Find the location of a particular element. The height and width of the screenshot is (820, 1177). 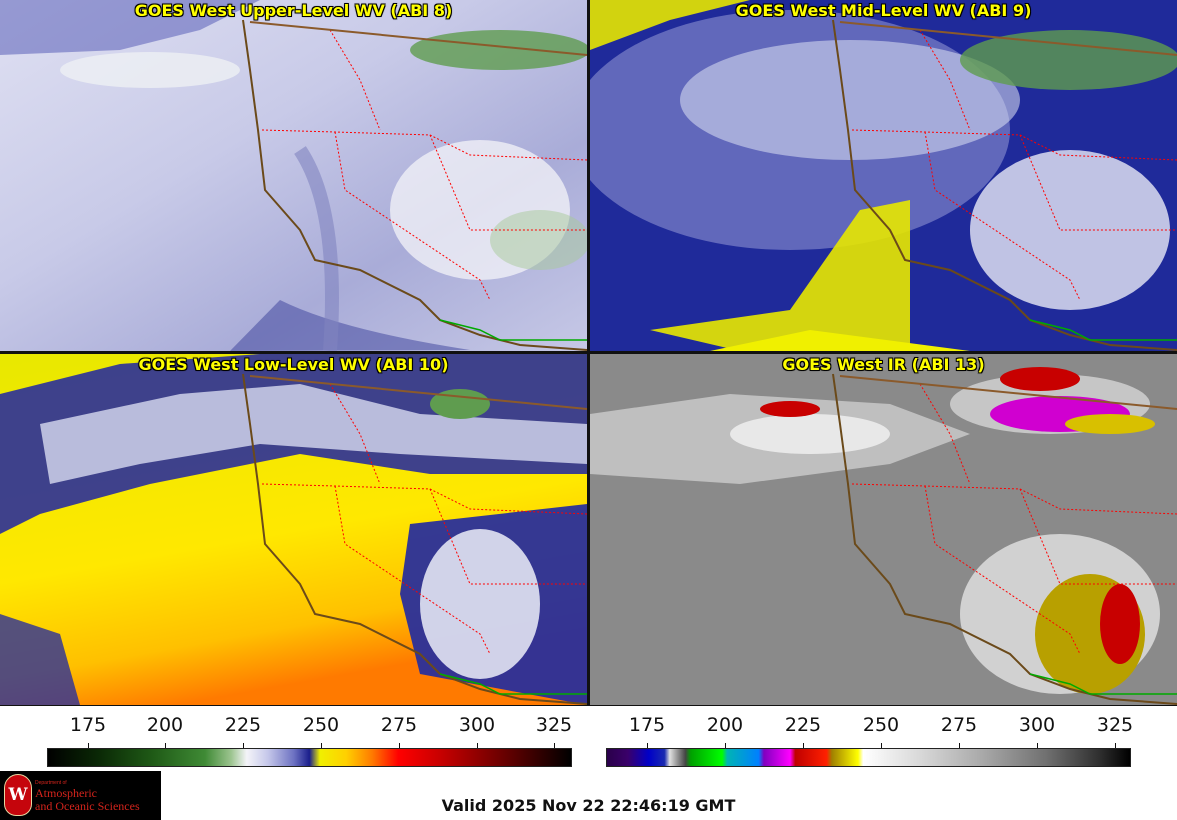

ir-colorbar-gradient is located at coordinates (868, 757).